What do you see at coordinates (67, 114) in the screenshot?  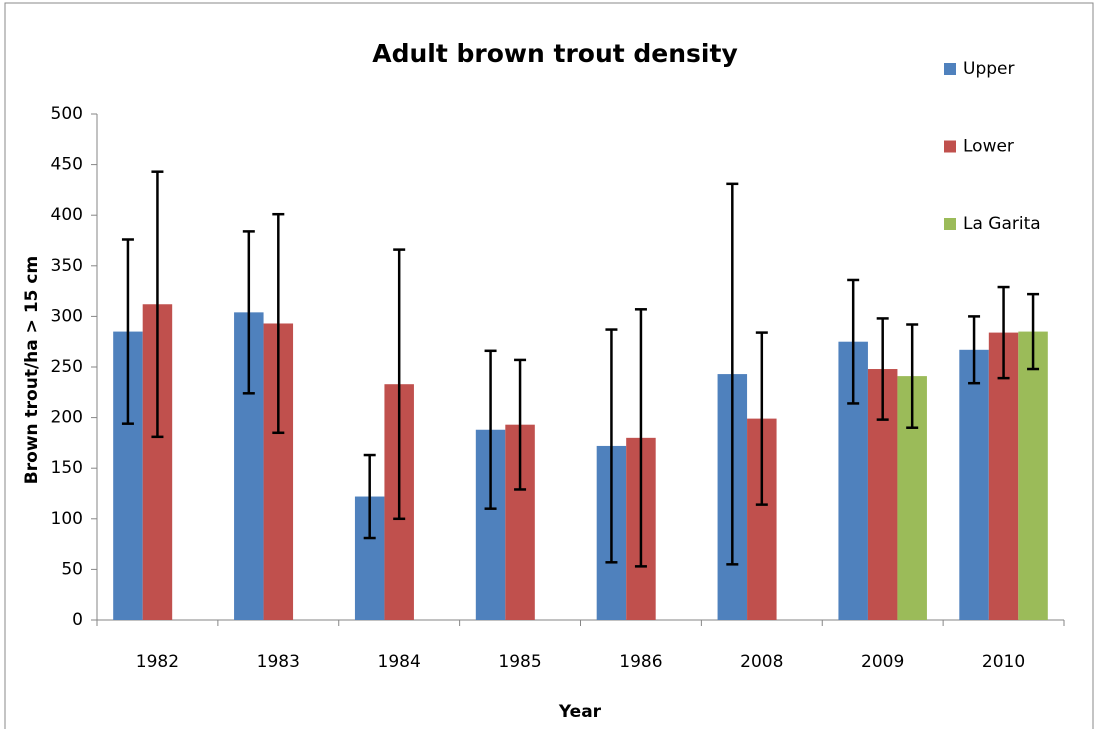 I see `y-tick-label: 500` at bounding box center [67, 114].